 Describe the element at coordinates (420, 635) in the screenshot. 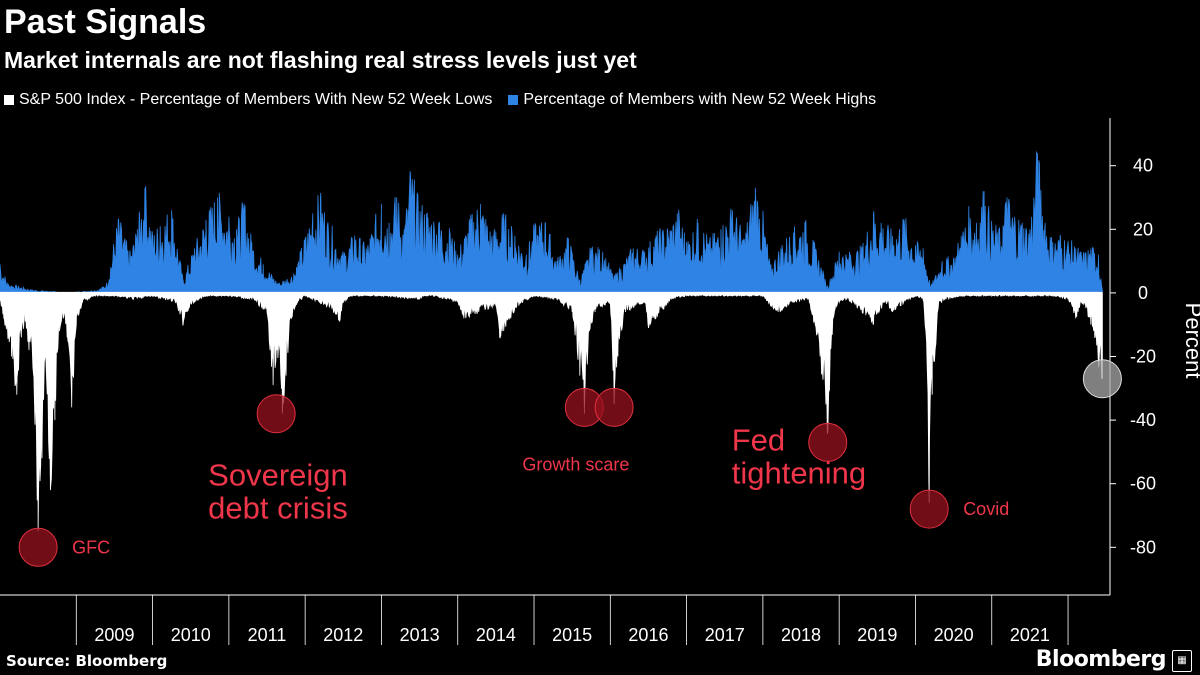

I see `x-tick-label-2013: 2013` at that location.